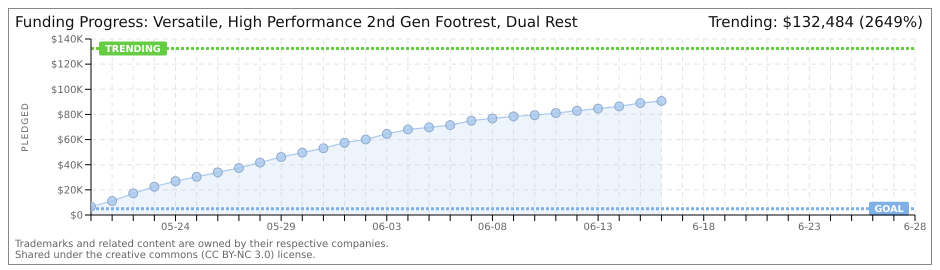  I want to click on y-tick-label: $100K, so click(67, 90).